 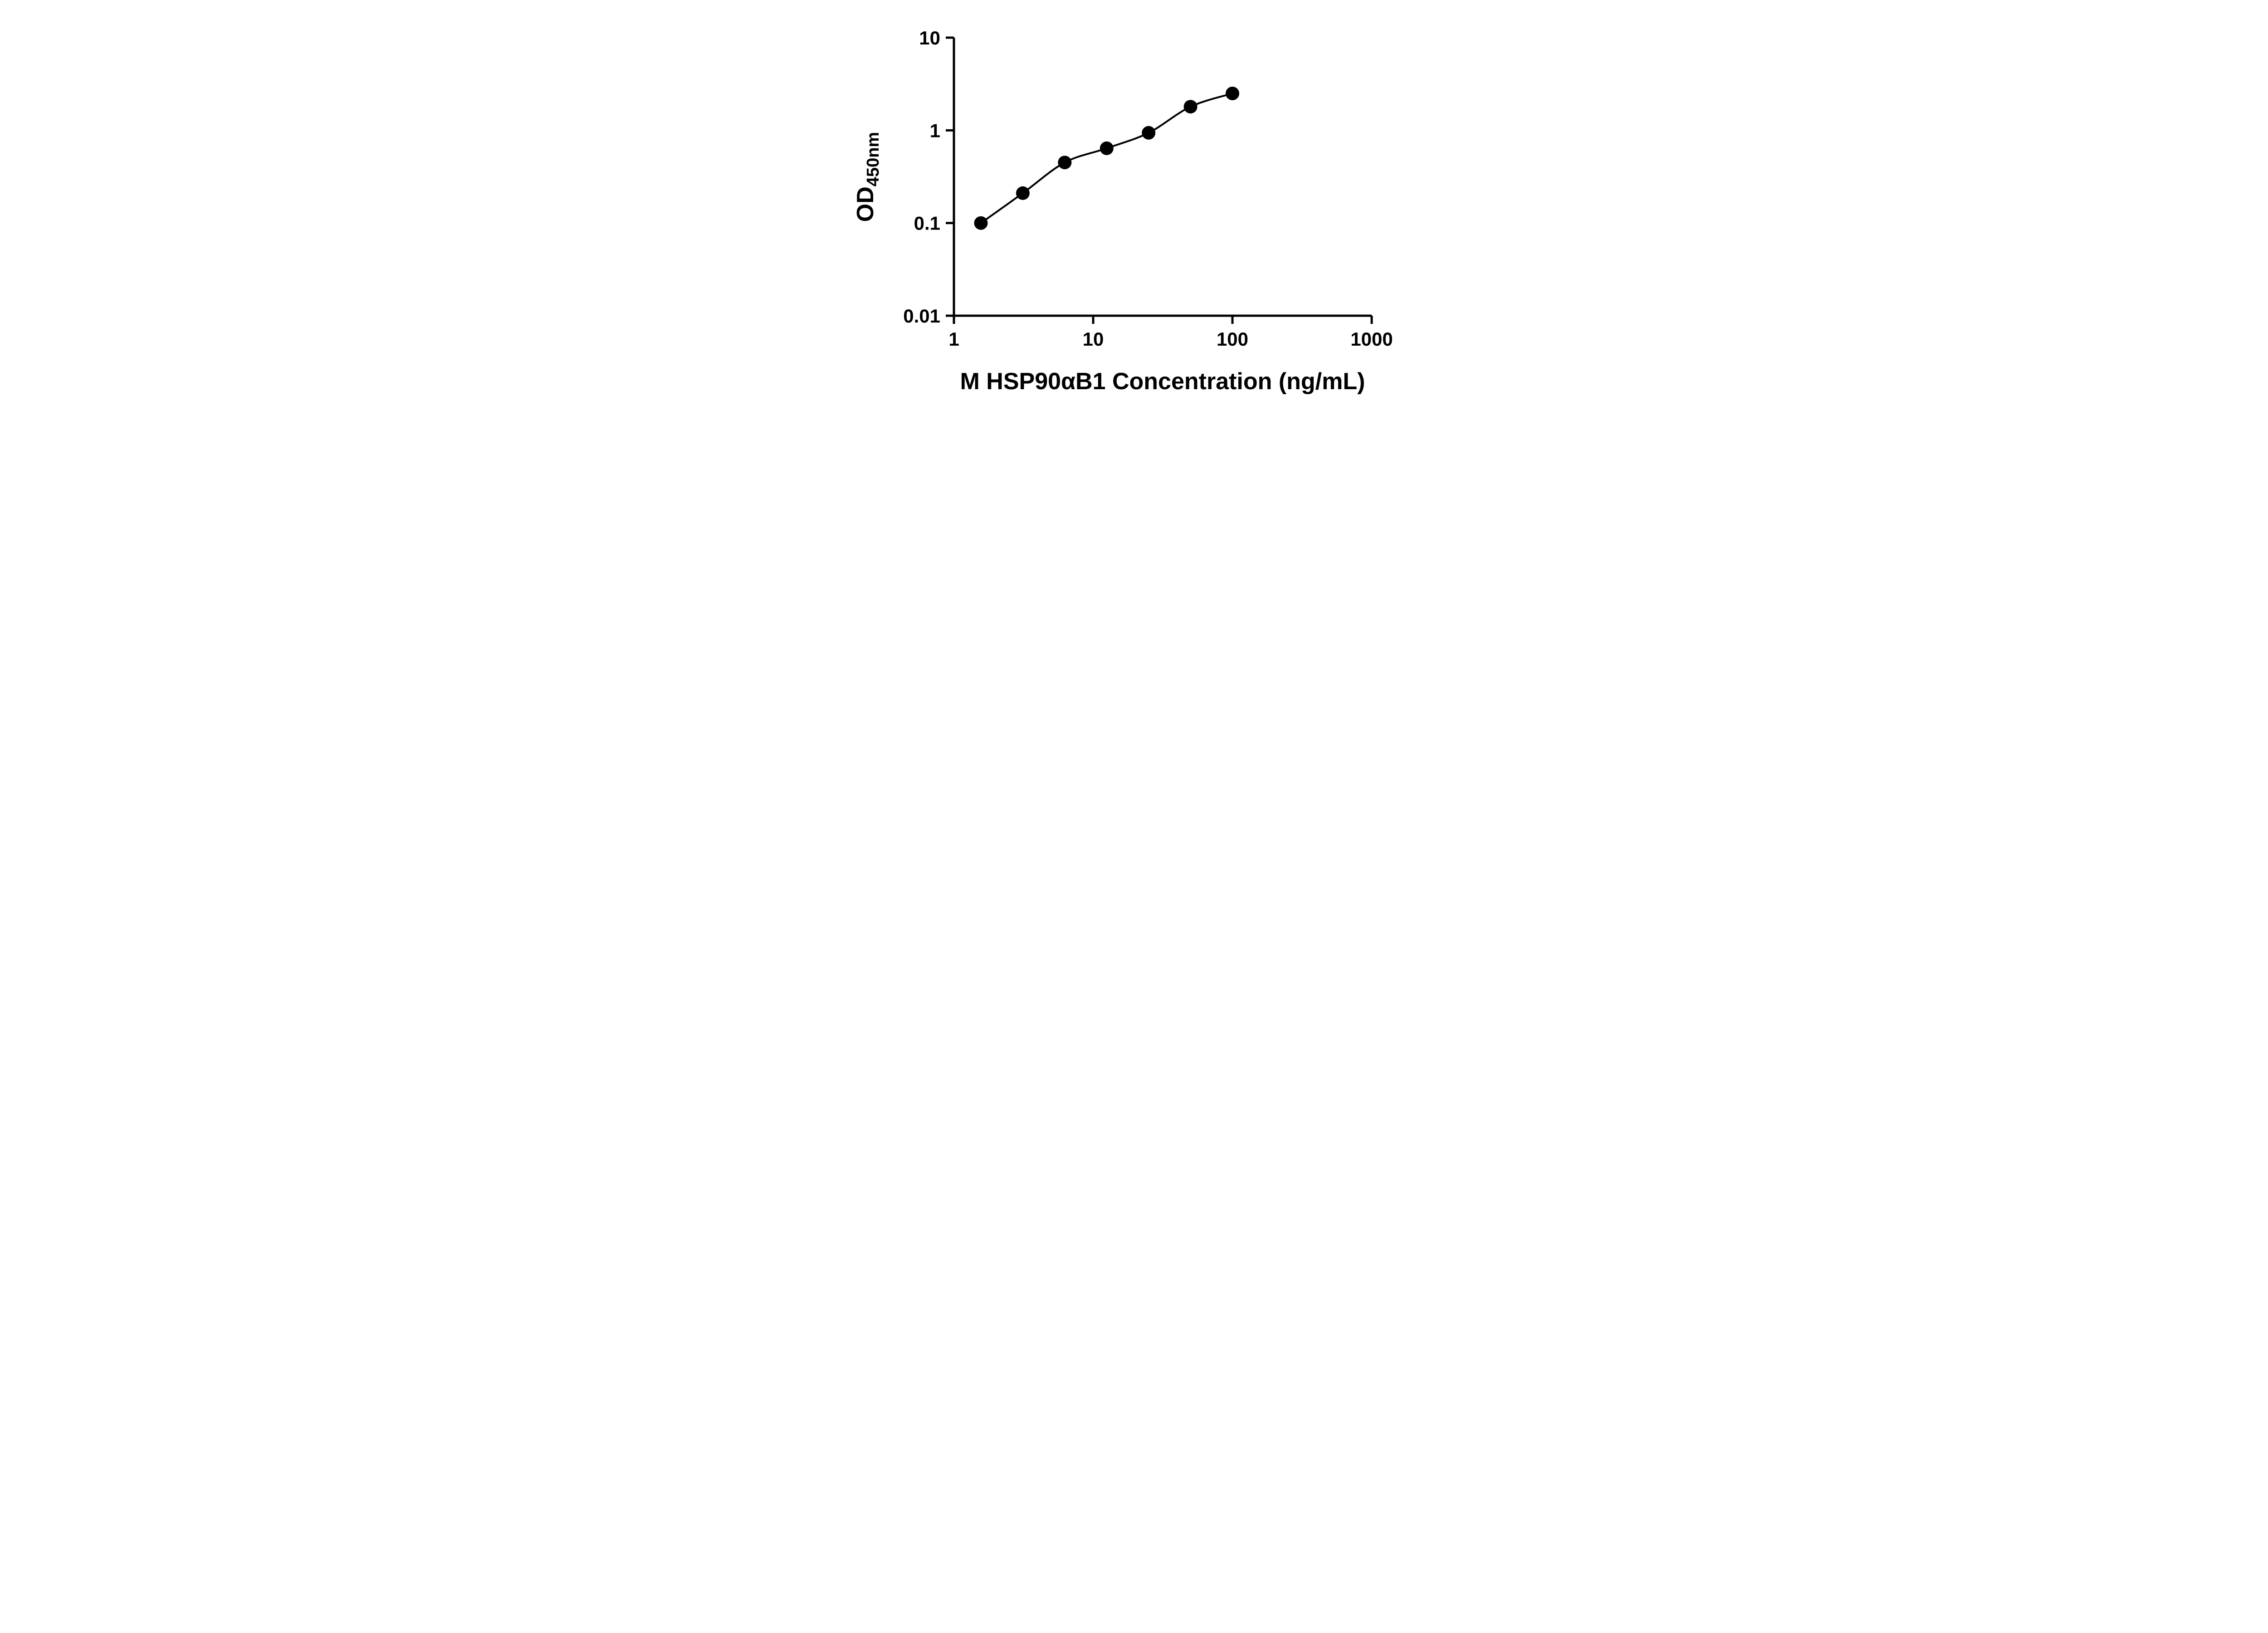 I want to click on x-tick-label: 10, so click(x=1093, y=339).